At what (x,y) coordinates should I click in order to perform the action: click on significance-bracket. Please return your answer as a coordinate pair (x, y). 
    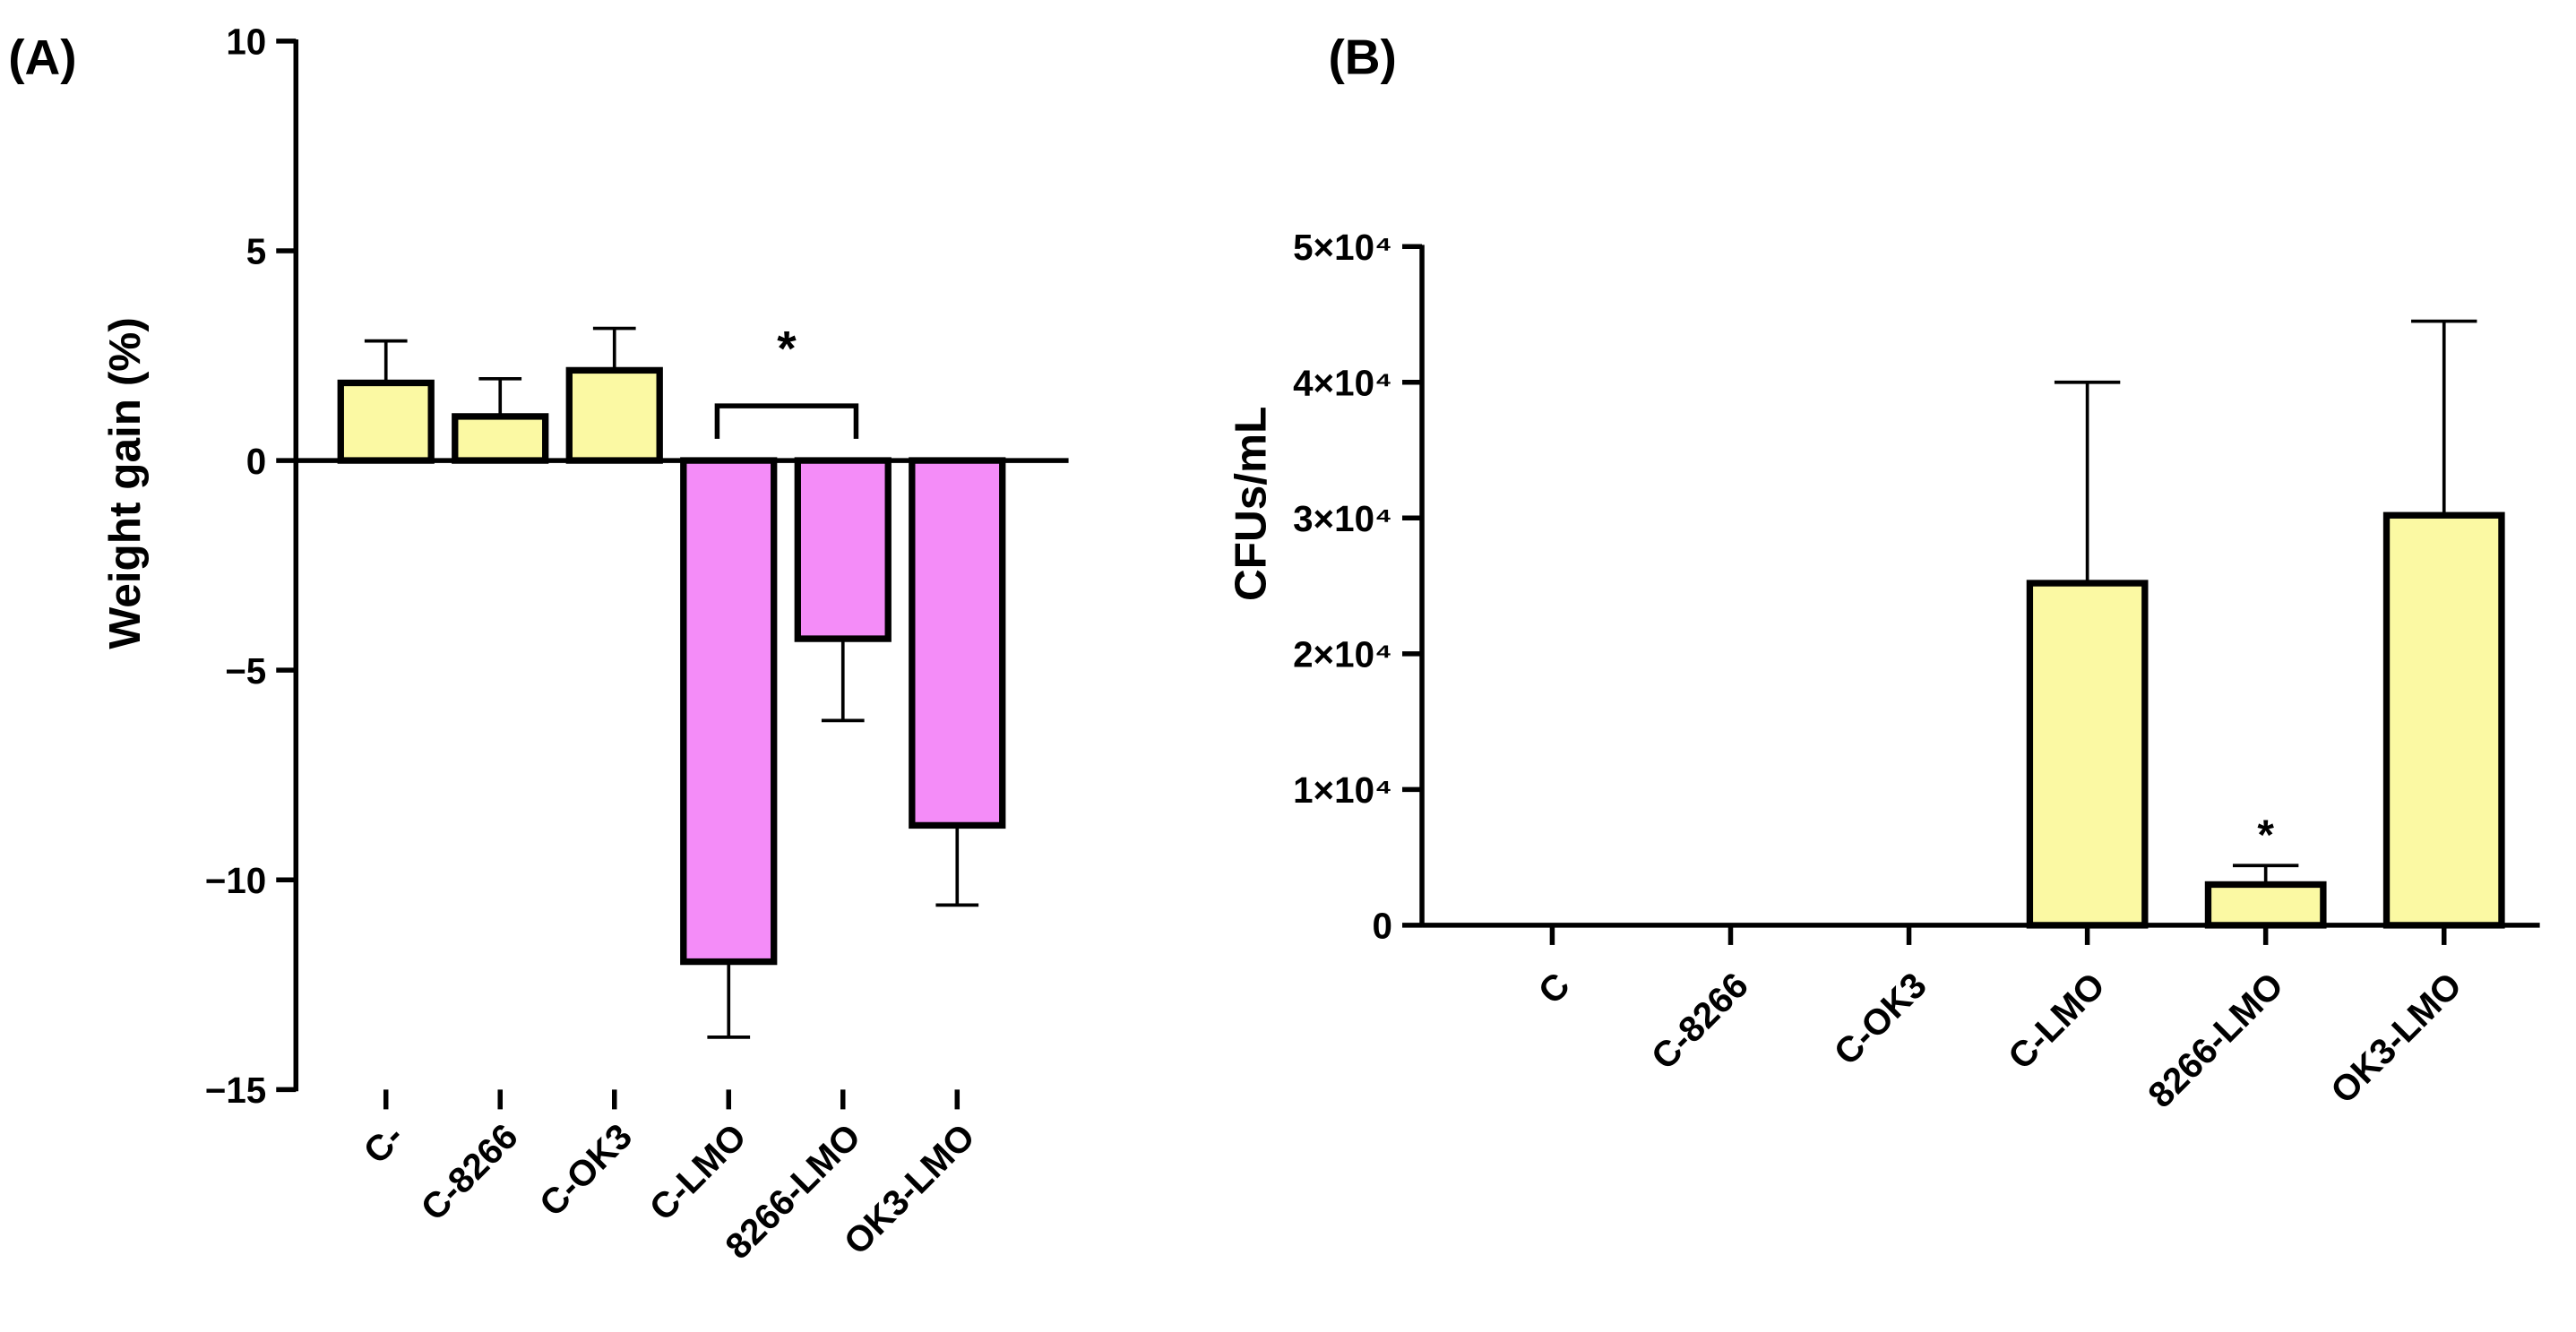
    Looking at the image, I should click on (786, 421).